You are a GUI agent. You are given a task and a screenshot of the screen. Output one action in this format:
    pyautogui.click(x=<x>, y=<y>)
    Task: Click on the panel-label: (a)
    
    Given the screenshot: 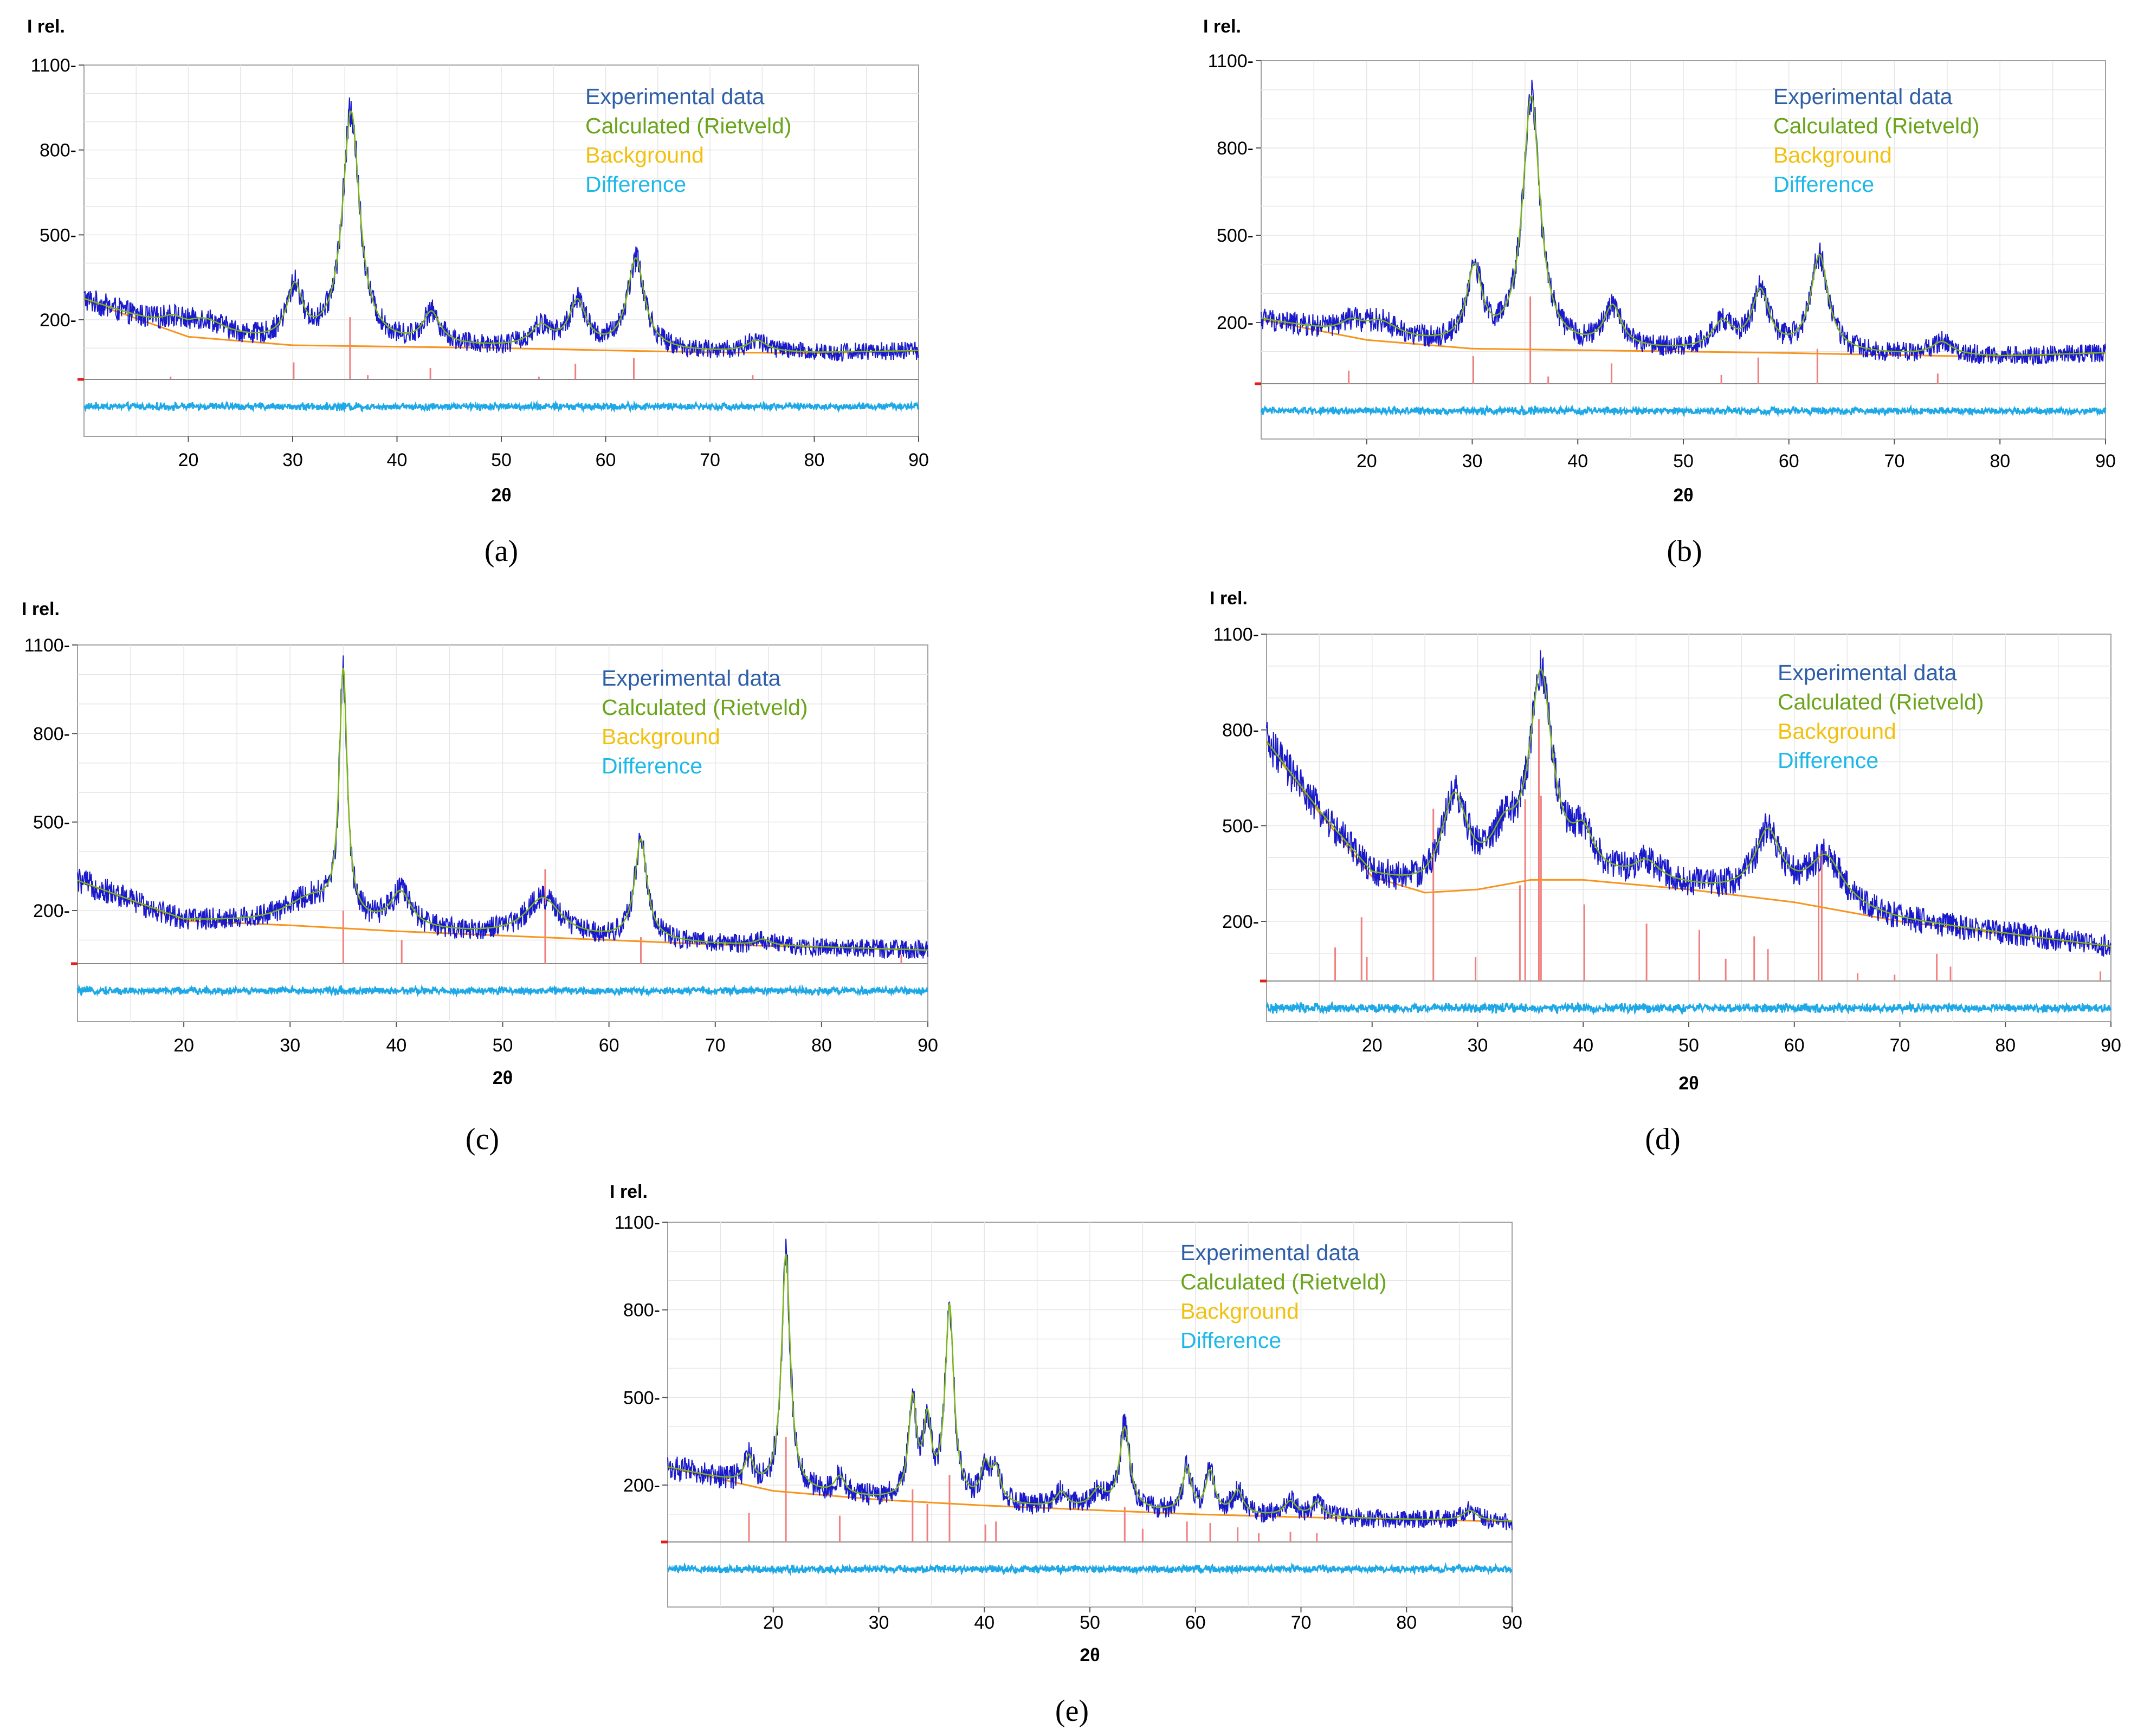 What is the action you would take?
    pyautogui.click(x=501, y=551)
    